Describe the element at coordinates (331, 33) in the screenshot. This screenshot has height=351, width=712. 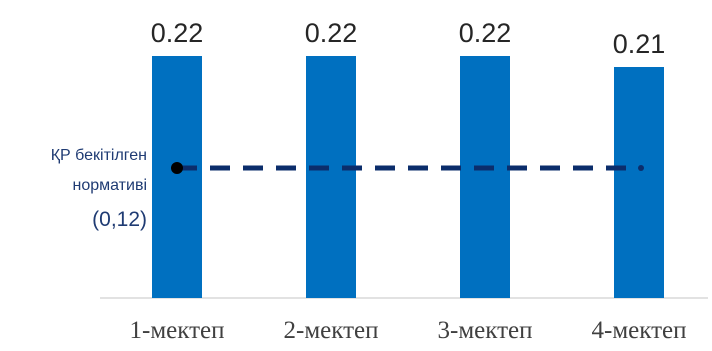
I see `value-label-2: 0.22` at that location.